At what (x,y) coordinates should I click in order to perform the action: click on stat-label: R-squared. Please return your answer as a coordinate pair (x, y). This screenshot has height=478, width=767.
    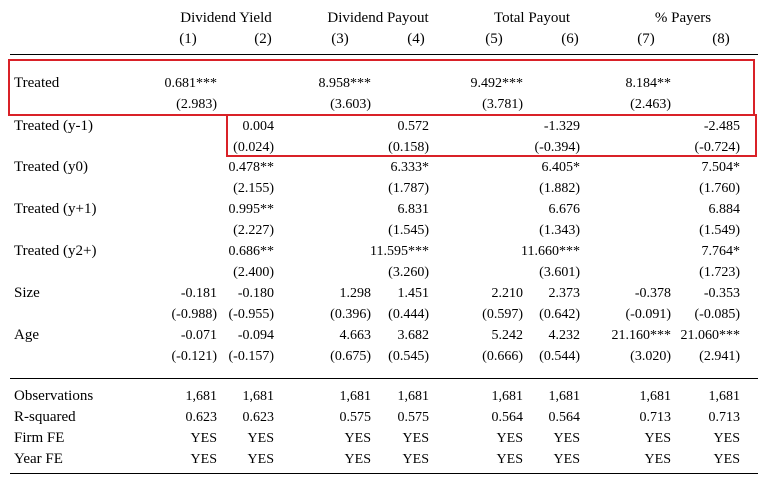
    Looking at the image, I should click on (45, 417).